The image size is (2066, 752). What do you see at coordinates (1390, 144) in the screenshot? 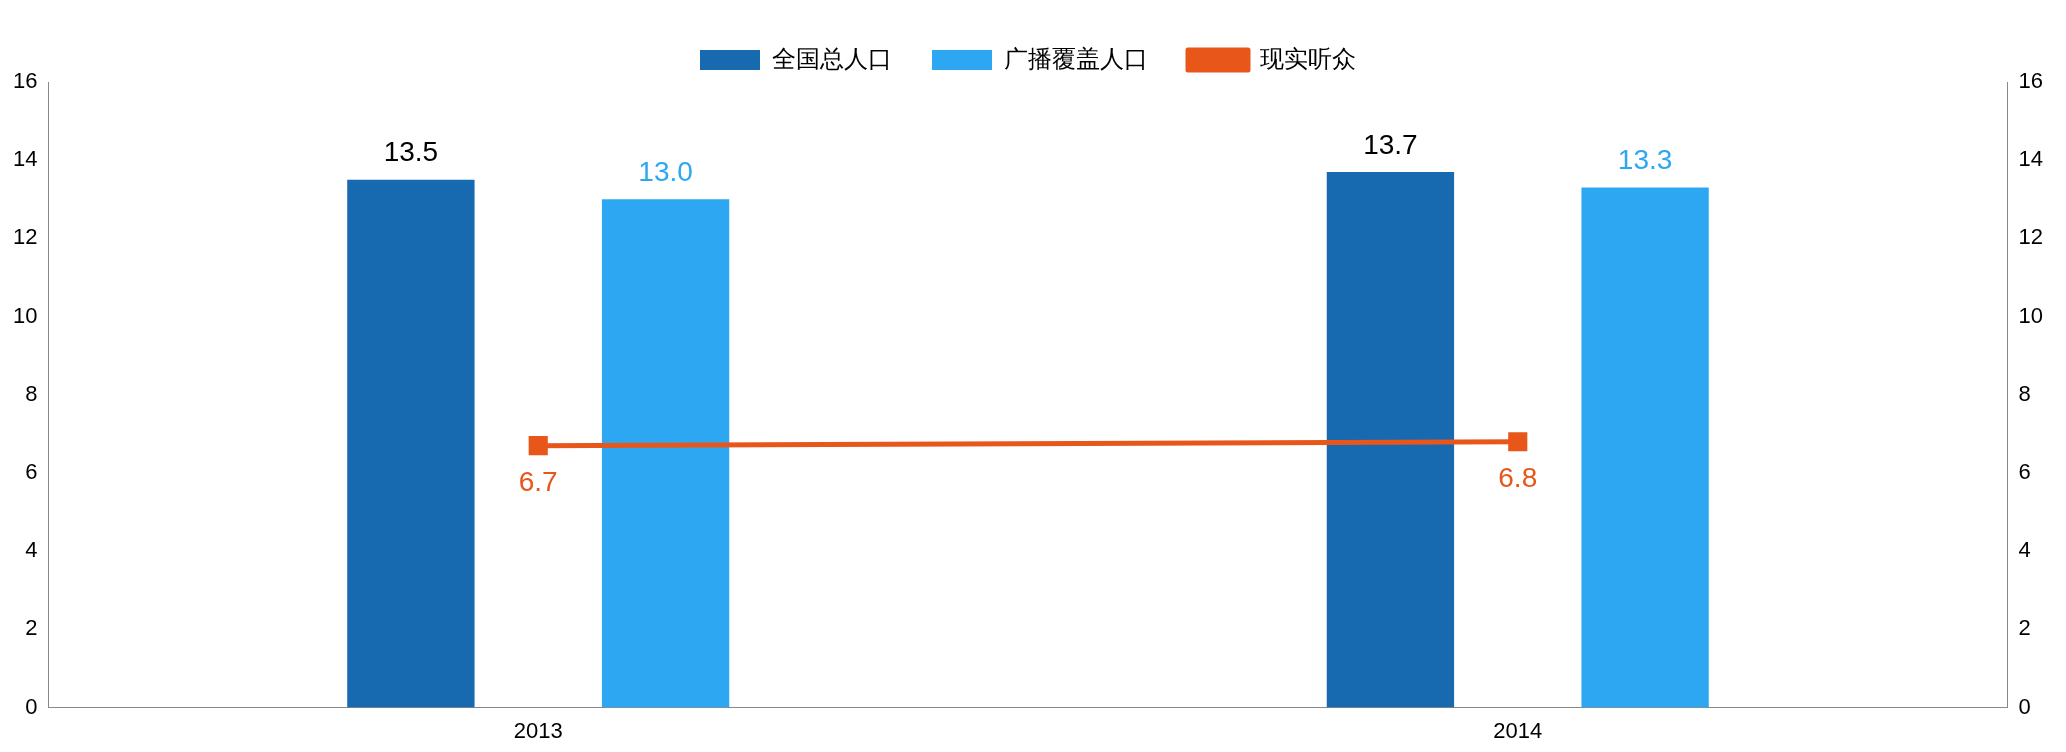
I see `data-label: 13.7` at bounding box center [1390, 144].